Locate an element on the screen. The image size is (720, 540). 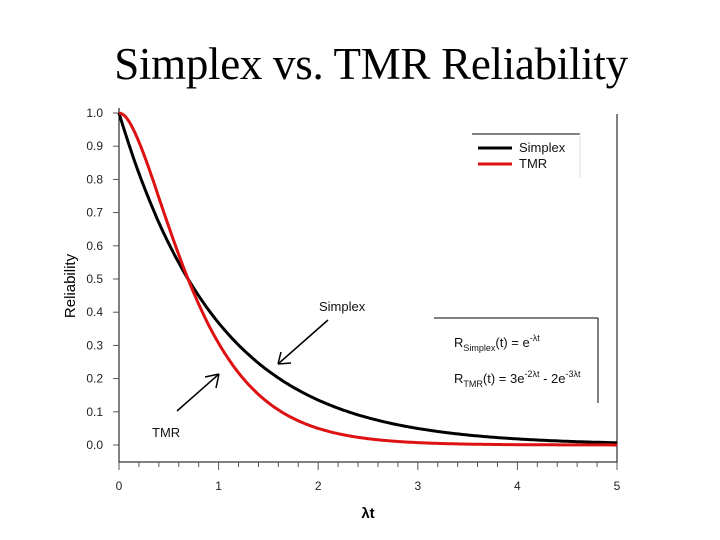
x-axis-label: λt is located at coordinates (367, 513).